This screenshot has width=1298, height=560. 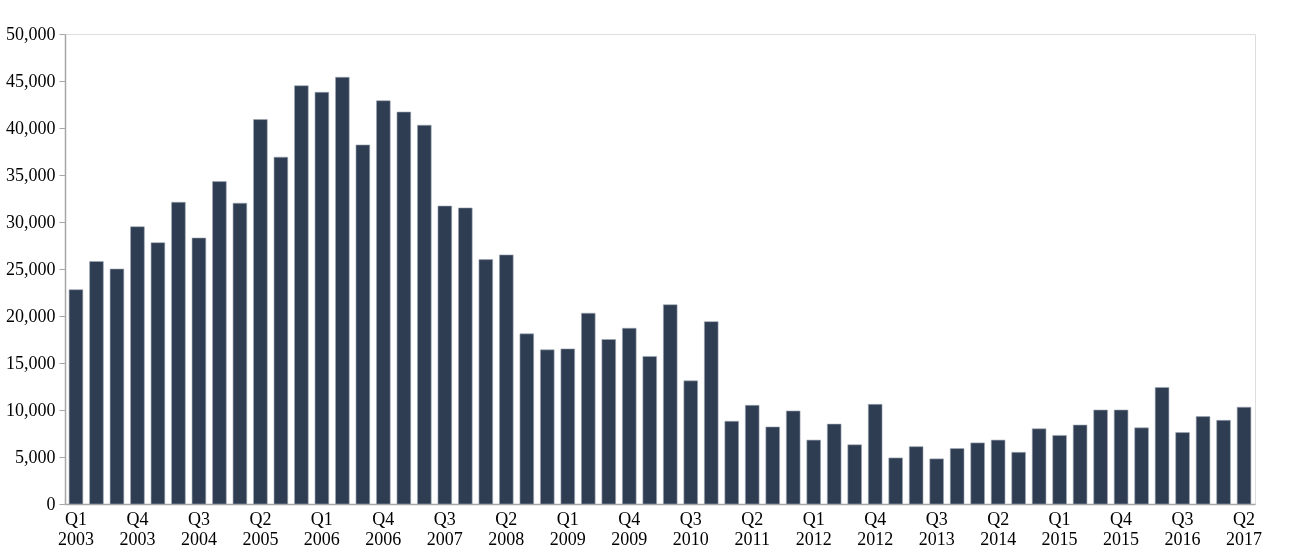 I want to click on y-tick-label: 35,000, so click(x=31, y=174).